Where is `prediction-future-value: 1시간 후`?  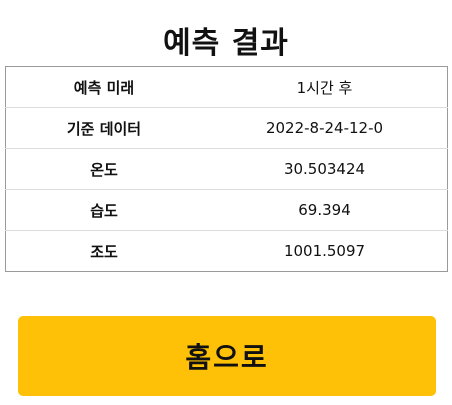
prediction-future-value: 1시간 후 is located at coordinates (324, 87).